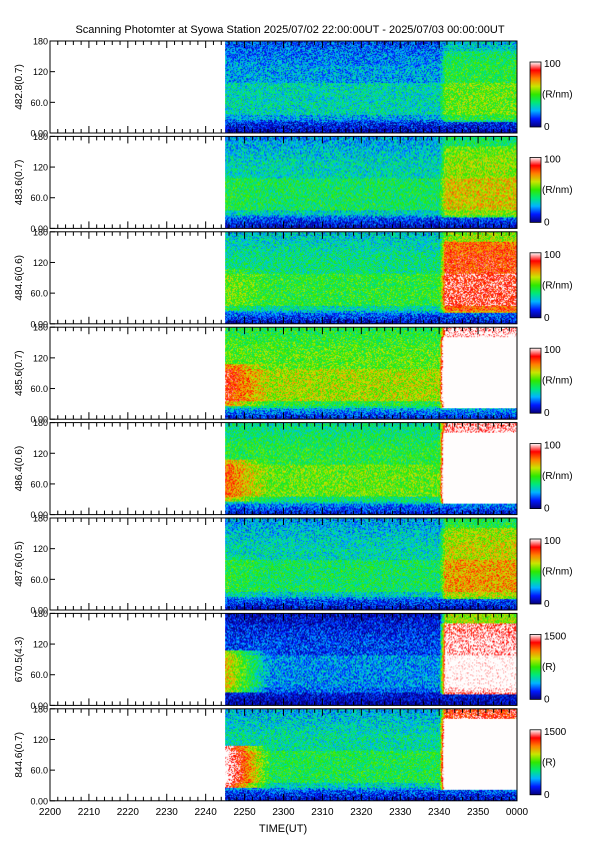 The height and width of the screenshot is (842, 595). Describe the element at coordinates (50, 812) in the screenshot. I see `x-tick-label: 2200` at that location.